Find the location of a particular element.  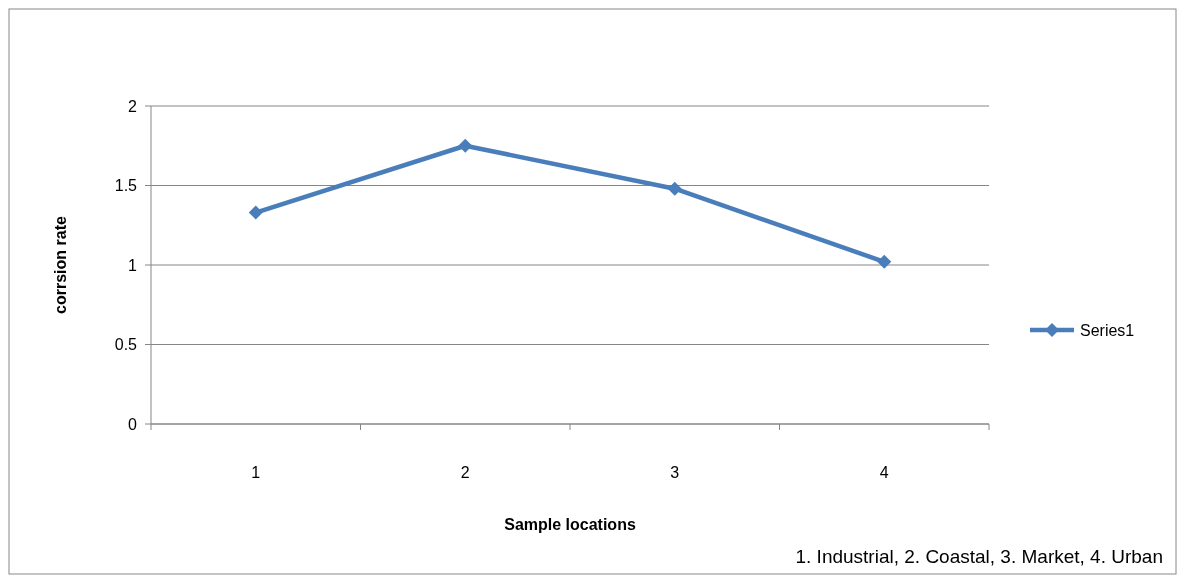

y-tick-label: 0 is located at coordinates (133, 424).